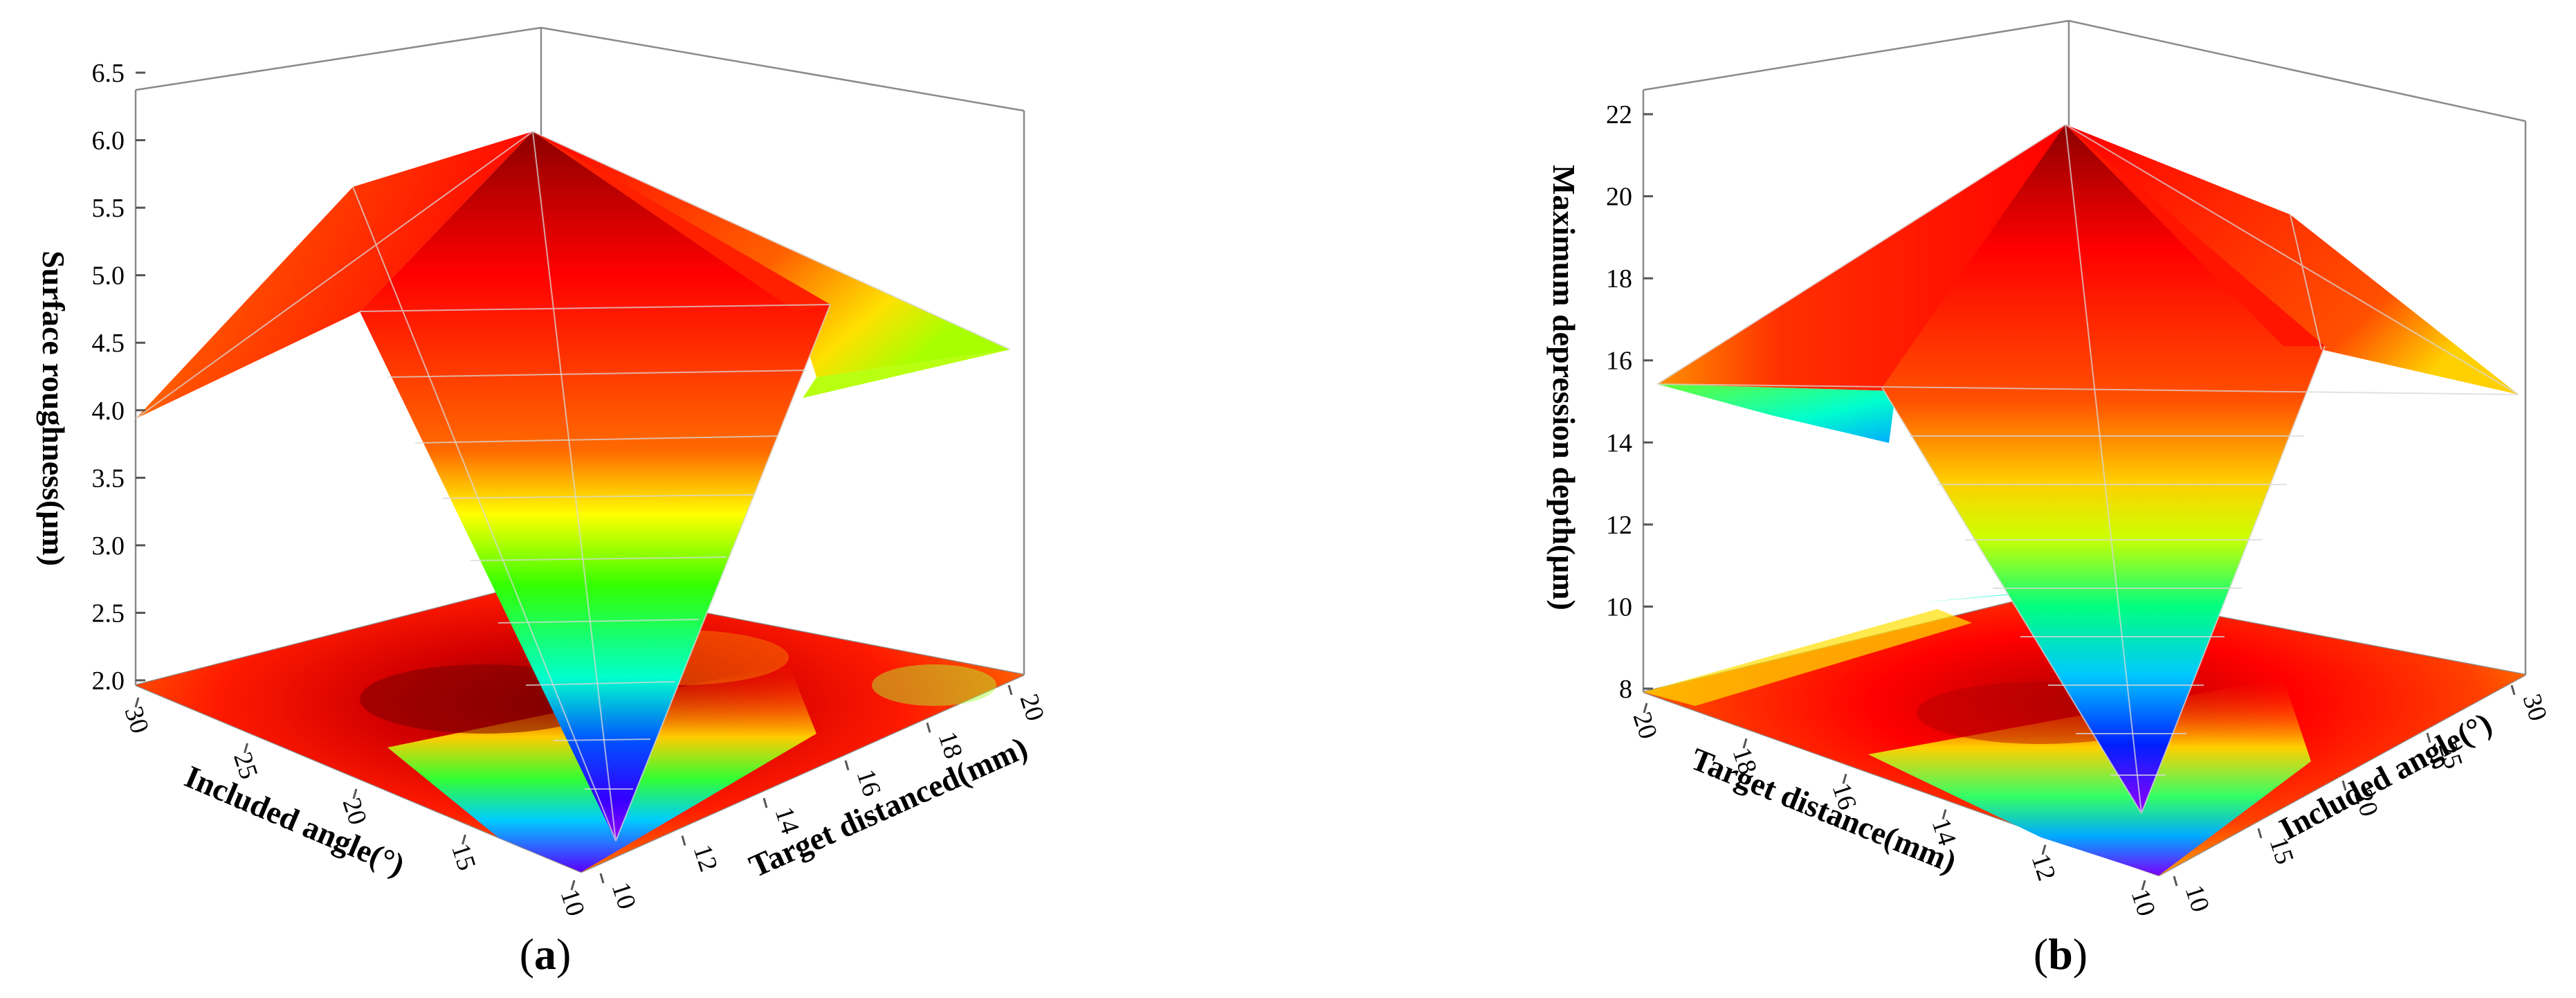  I want to click on aZticks-tick-label: 3.0, so click(109, 546).